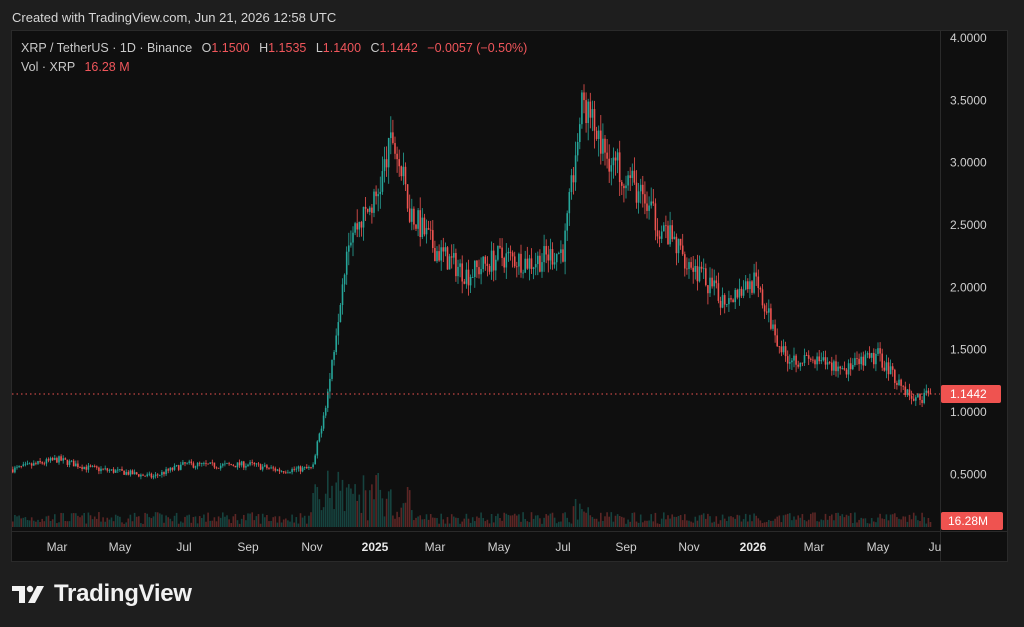 This screenshot has height=627, width=1024. I want to click on symbol-label: XRP / TetherUS · 1D · Binance, so click(107, 48).